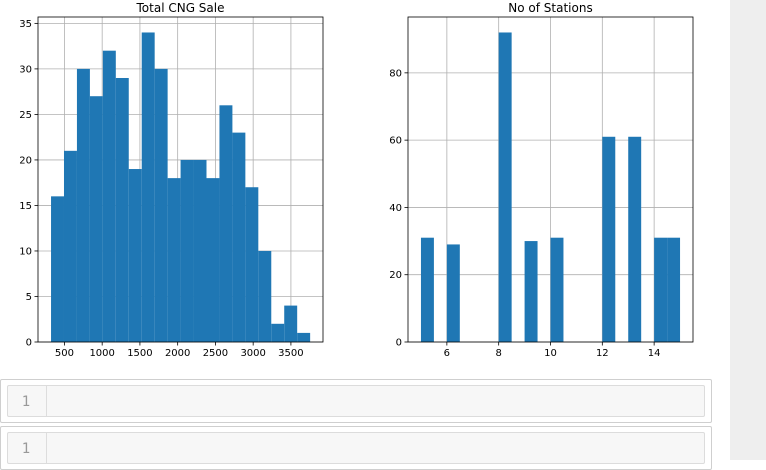 This screenshot has height=470, width=766. Describe the element at coordinates (395, 141) in the screenshot. I see `y-tick-label: 60` at that location.